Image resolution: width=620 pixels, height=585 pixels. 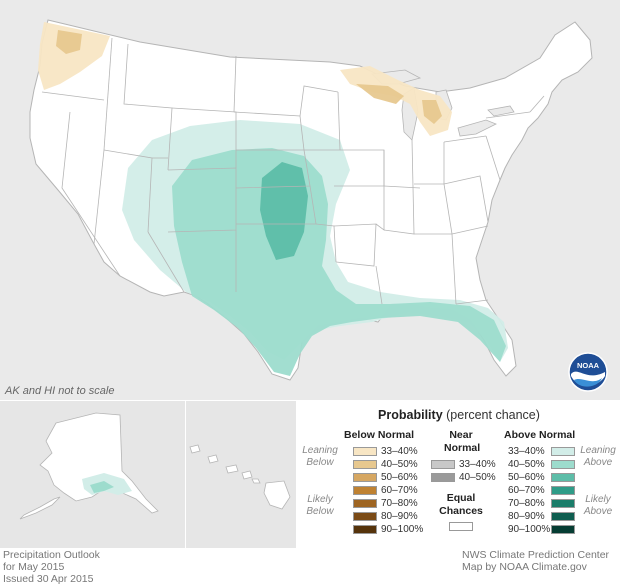 What do you see at coordinates (402, 529) in the screenshot?
I see `below-90-100-label: 90–100%` at bounding box center [402, 529].